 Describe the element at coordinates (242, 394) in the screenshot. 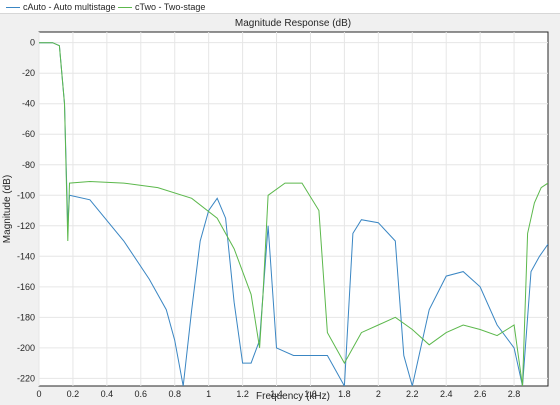

I see `x-tick-label: 1.2` at that location.